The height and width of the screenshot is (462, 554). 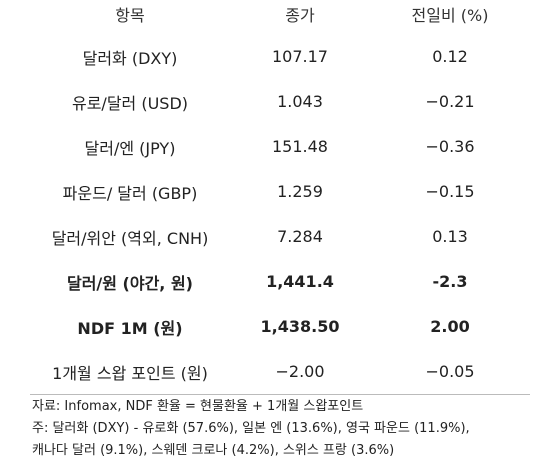 What do you see at coordinates (450, 101) in the screenshot?
I see `table-cell: −0.21` at bounding box center [450, 101].